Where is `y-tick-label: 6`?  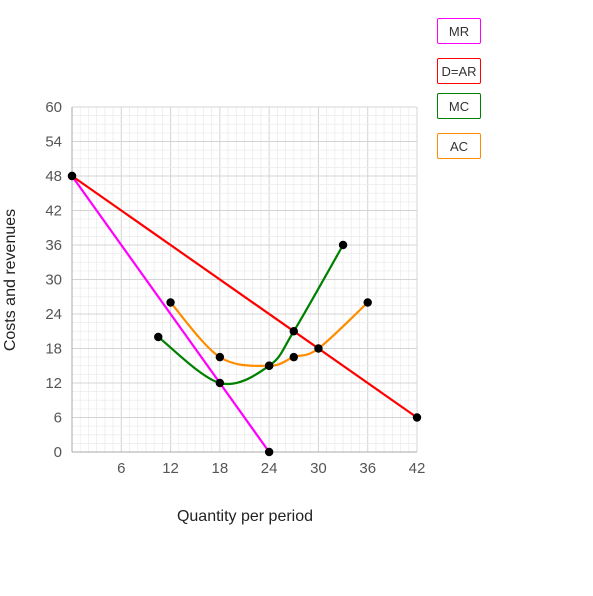 y-tick-label: 6 is located at coordinates (58, 418).